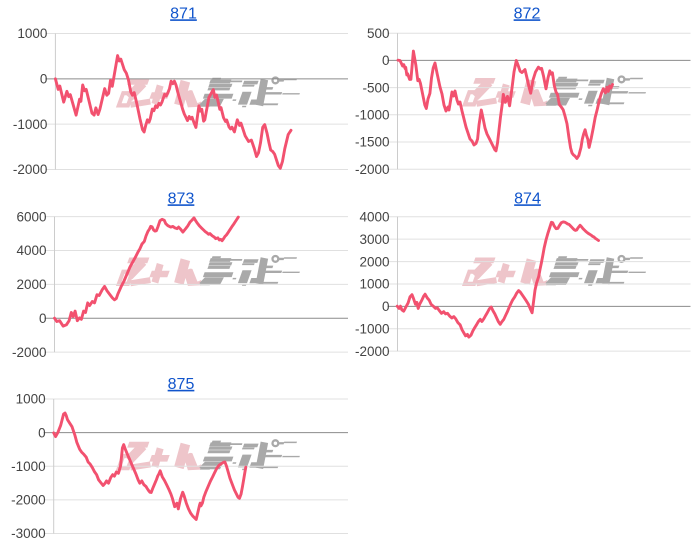 The image size is (700, 554). Describe the element at coordinates (181, 384) in the screenshot. I see `svg-text: 875` at that location.